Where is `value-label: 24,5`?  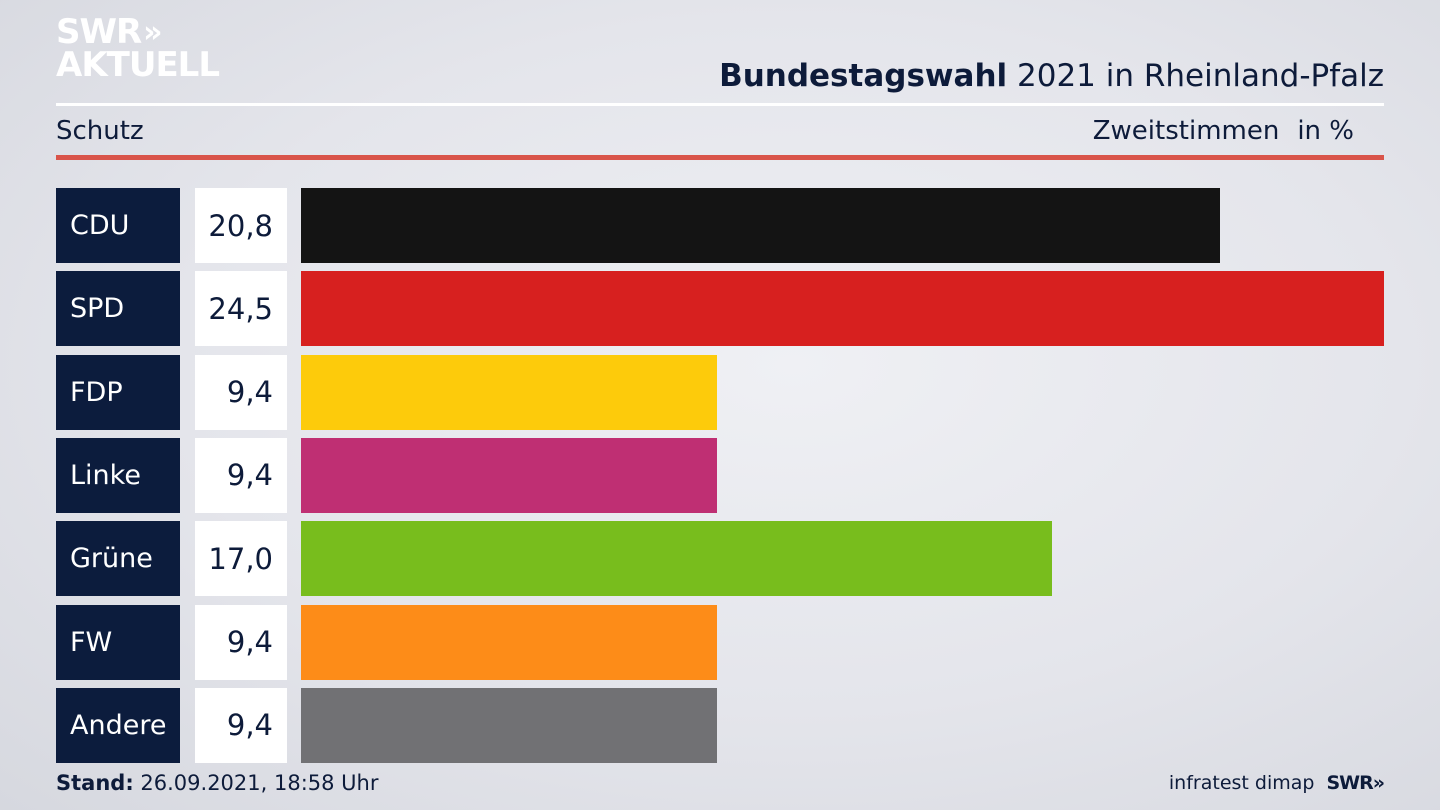 value-label: 24,5 is located at coordinates (241, 309).